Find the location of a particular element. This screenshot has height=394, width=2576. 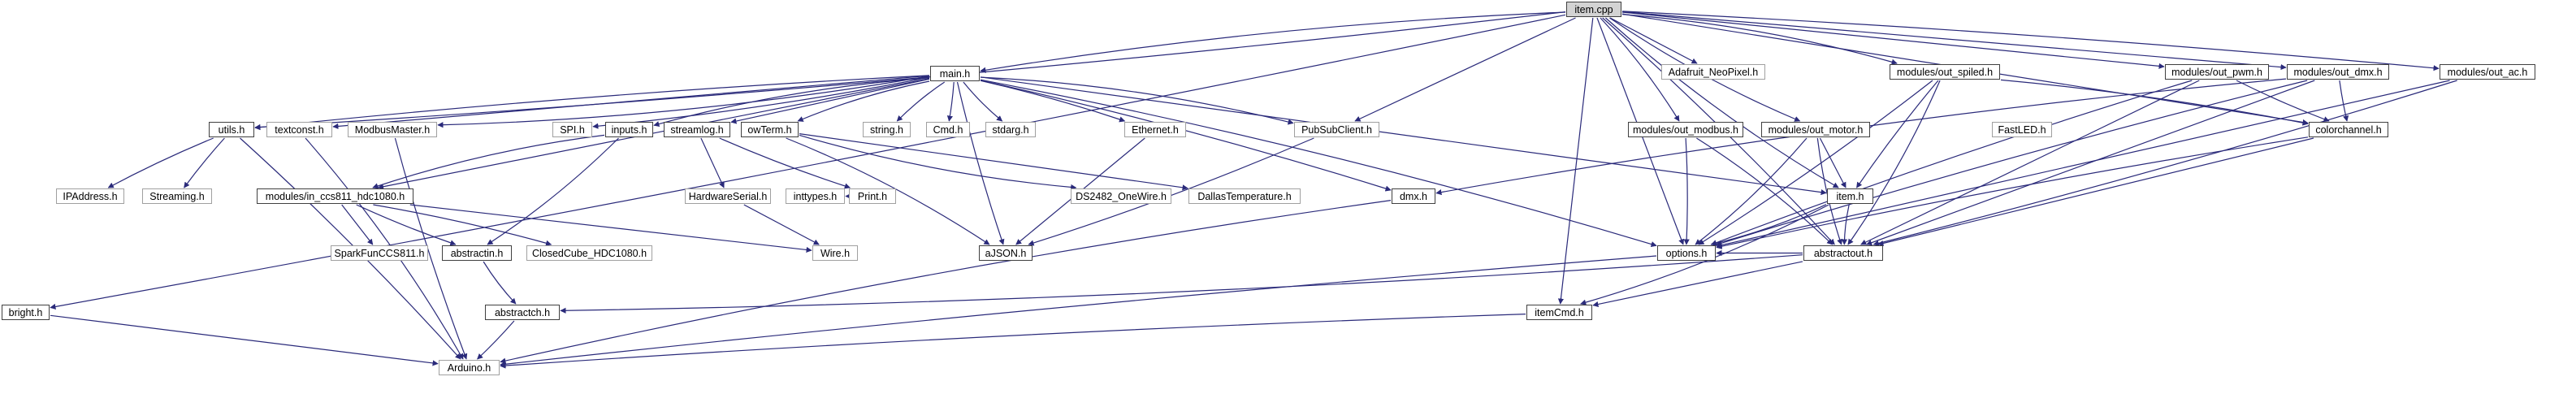

graph-edge-out-ac-h-to-abstractout-h is located at coordinates (2164, 163).